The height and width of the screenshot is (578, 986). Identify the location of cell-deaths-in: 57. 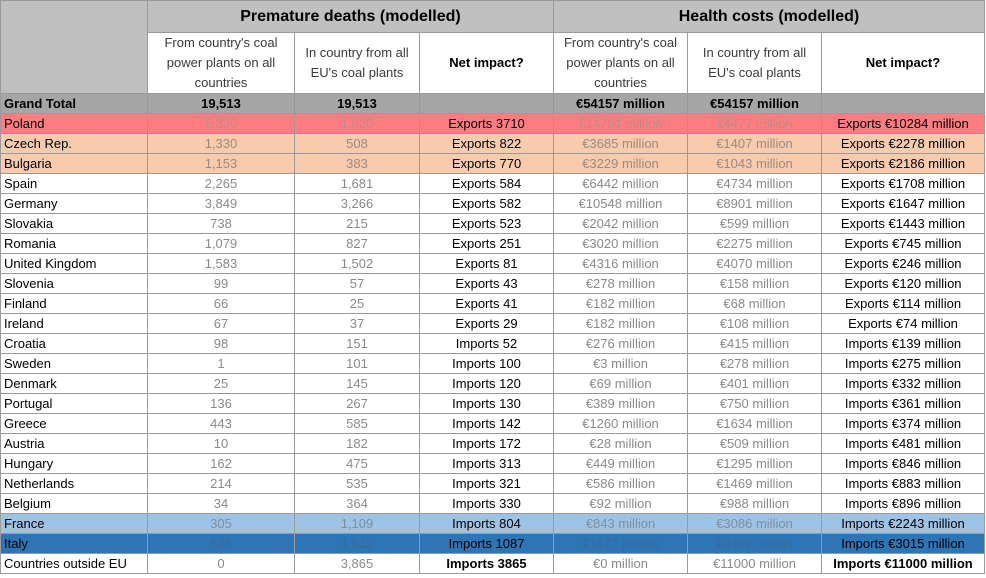
(357, 283).